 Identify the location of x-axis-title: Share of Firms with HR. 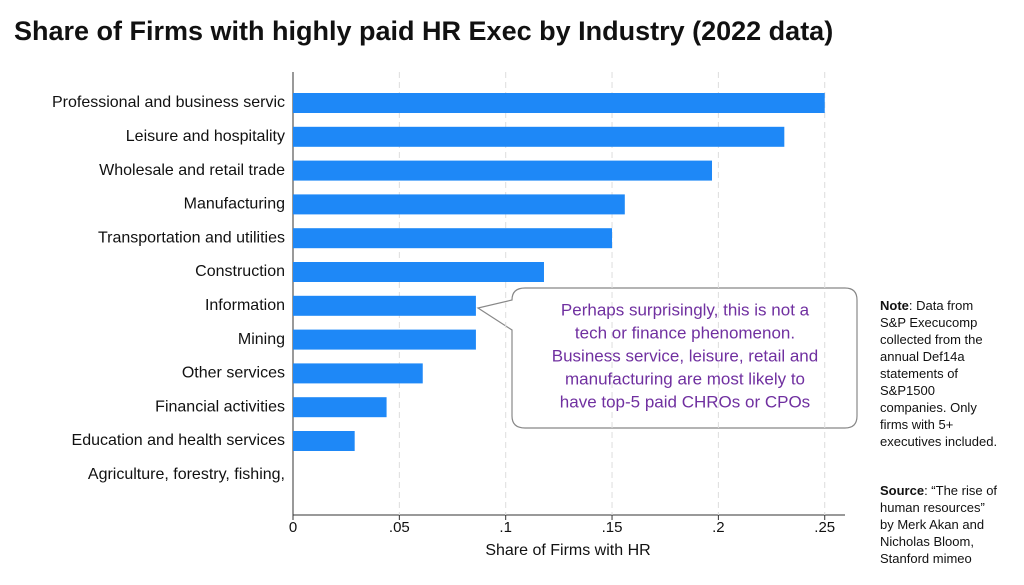
(567, 550).